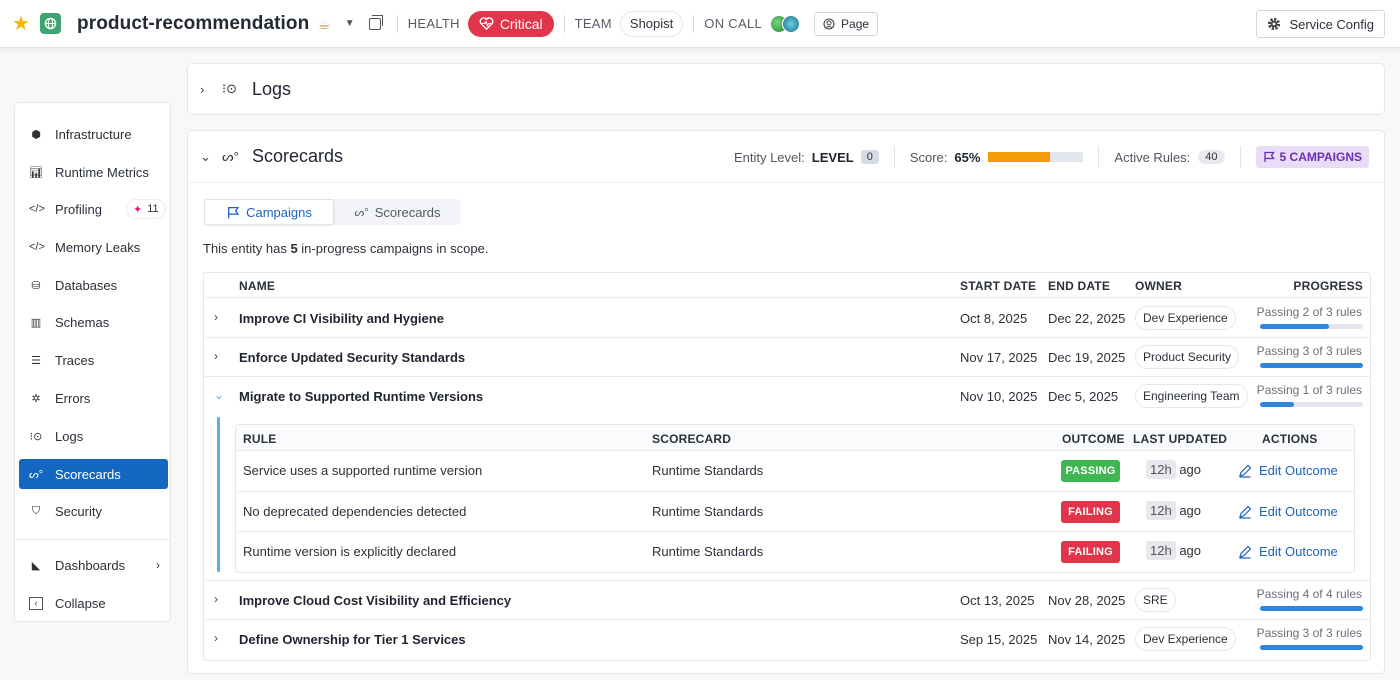 Image resolution: width=1400 pixels, height=680 pixels. What do you see at coordinates (1019, 157) in the screenshot?
I see `score-bar-fill` at bounding box center [1019, 157].